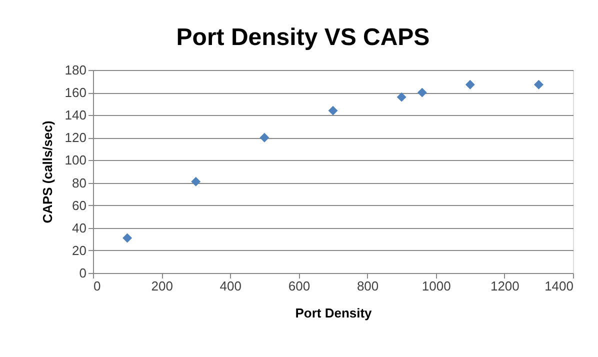 The width and height of the screenshot is (598, 357). Describe the element at coordinates (299, 286) in the screenshot. I see `x-tick-label: 600` at that location.